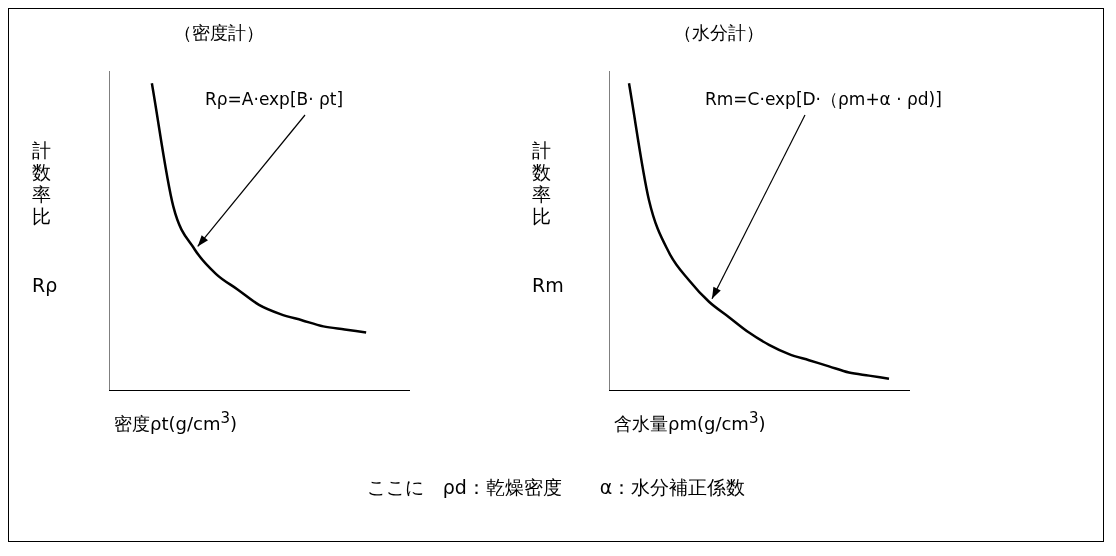  Describe the element at coordinates (556, 487) in the screenshot. I see `text: ここに ρd：乾燥密度 α：水分補正係数` at that location.